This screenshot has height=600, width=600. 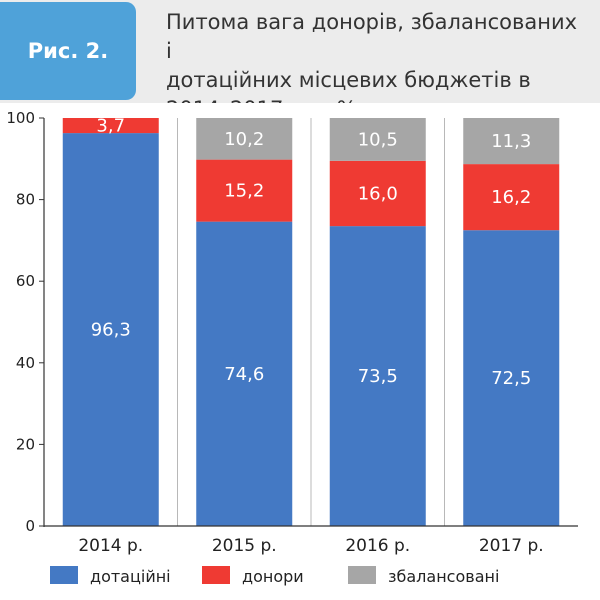 I want to click on chart-title-line-2: дотаційних місцевих бюджетів в, so click(x=348, y=80).